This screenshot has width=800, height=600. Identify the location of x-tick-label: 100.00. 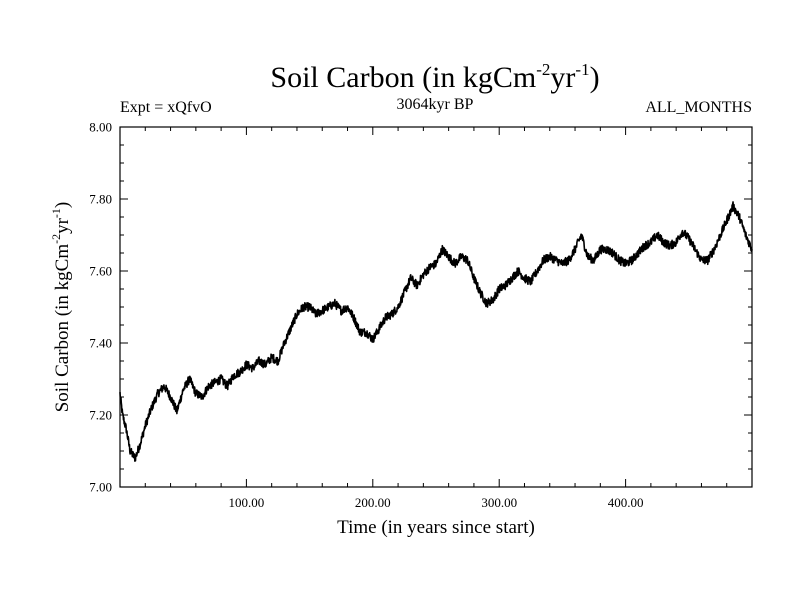
(247, 502).